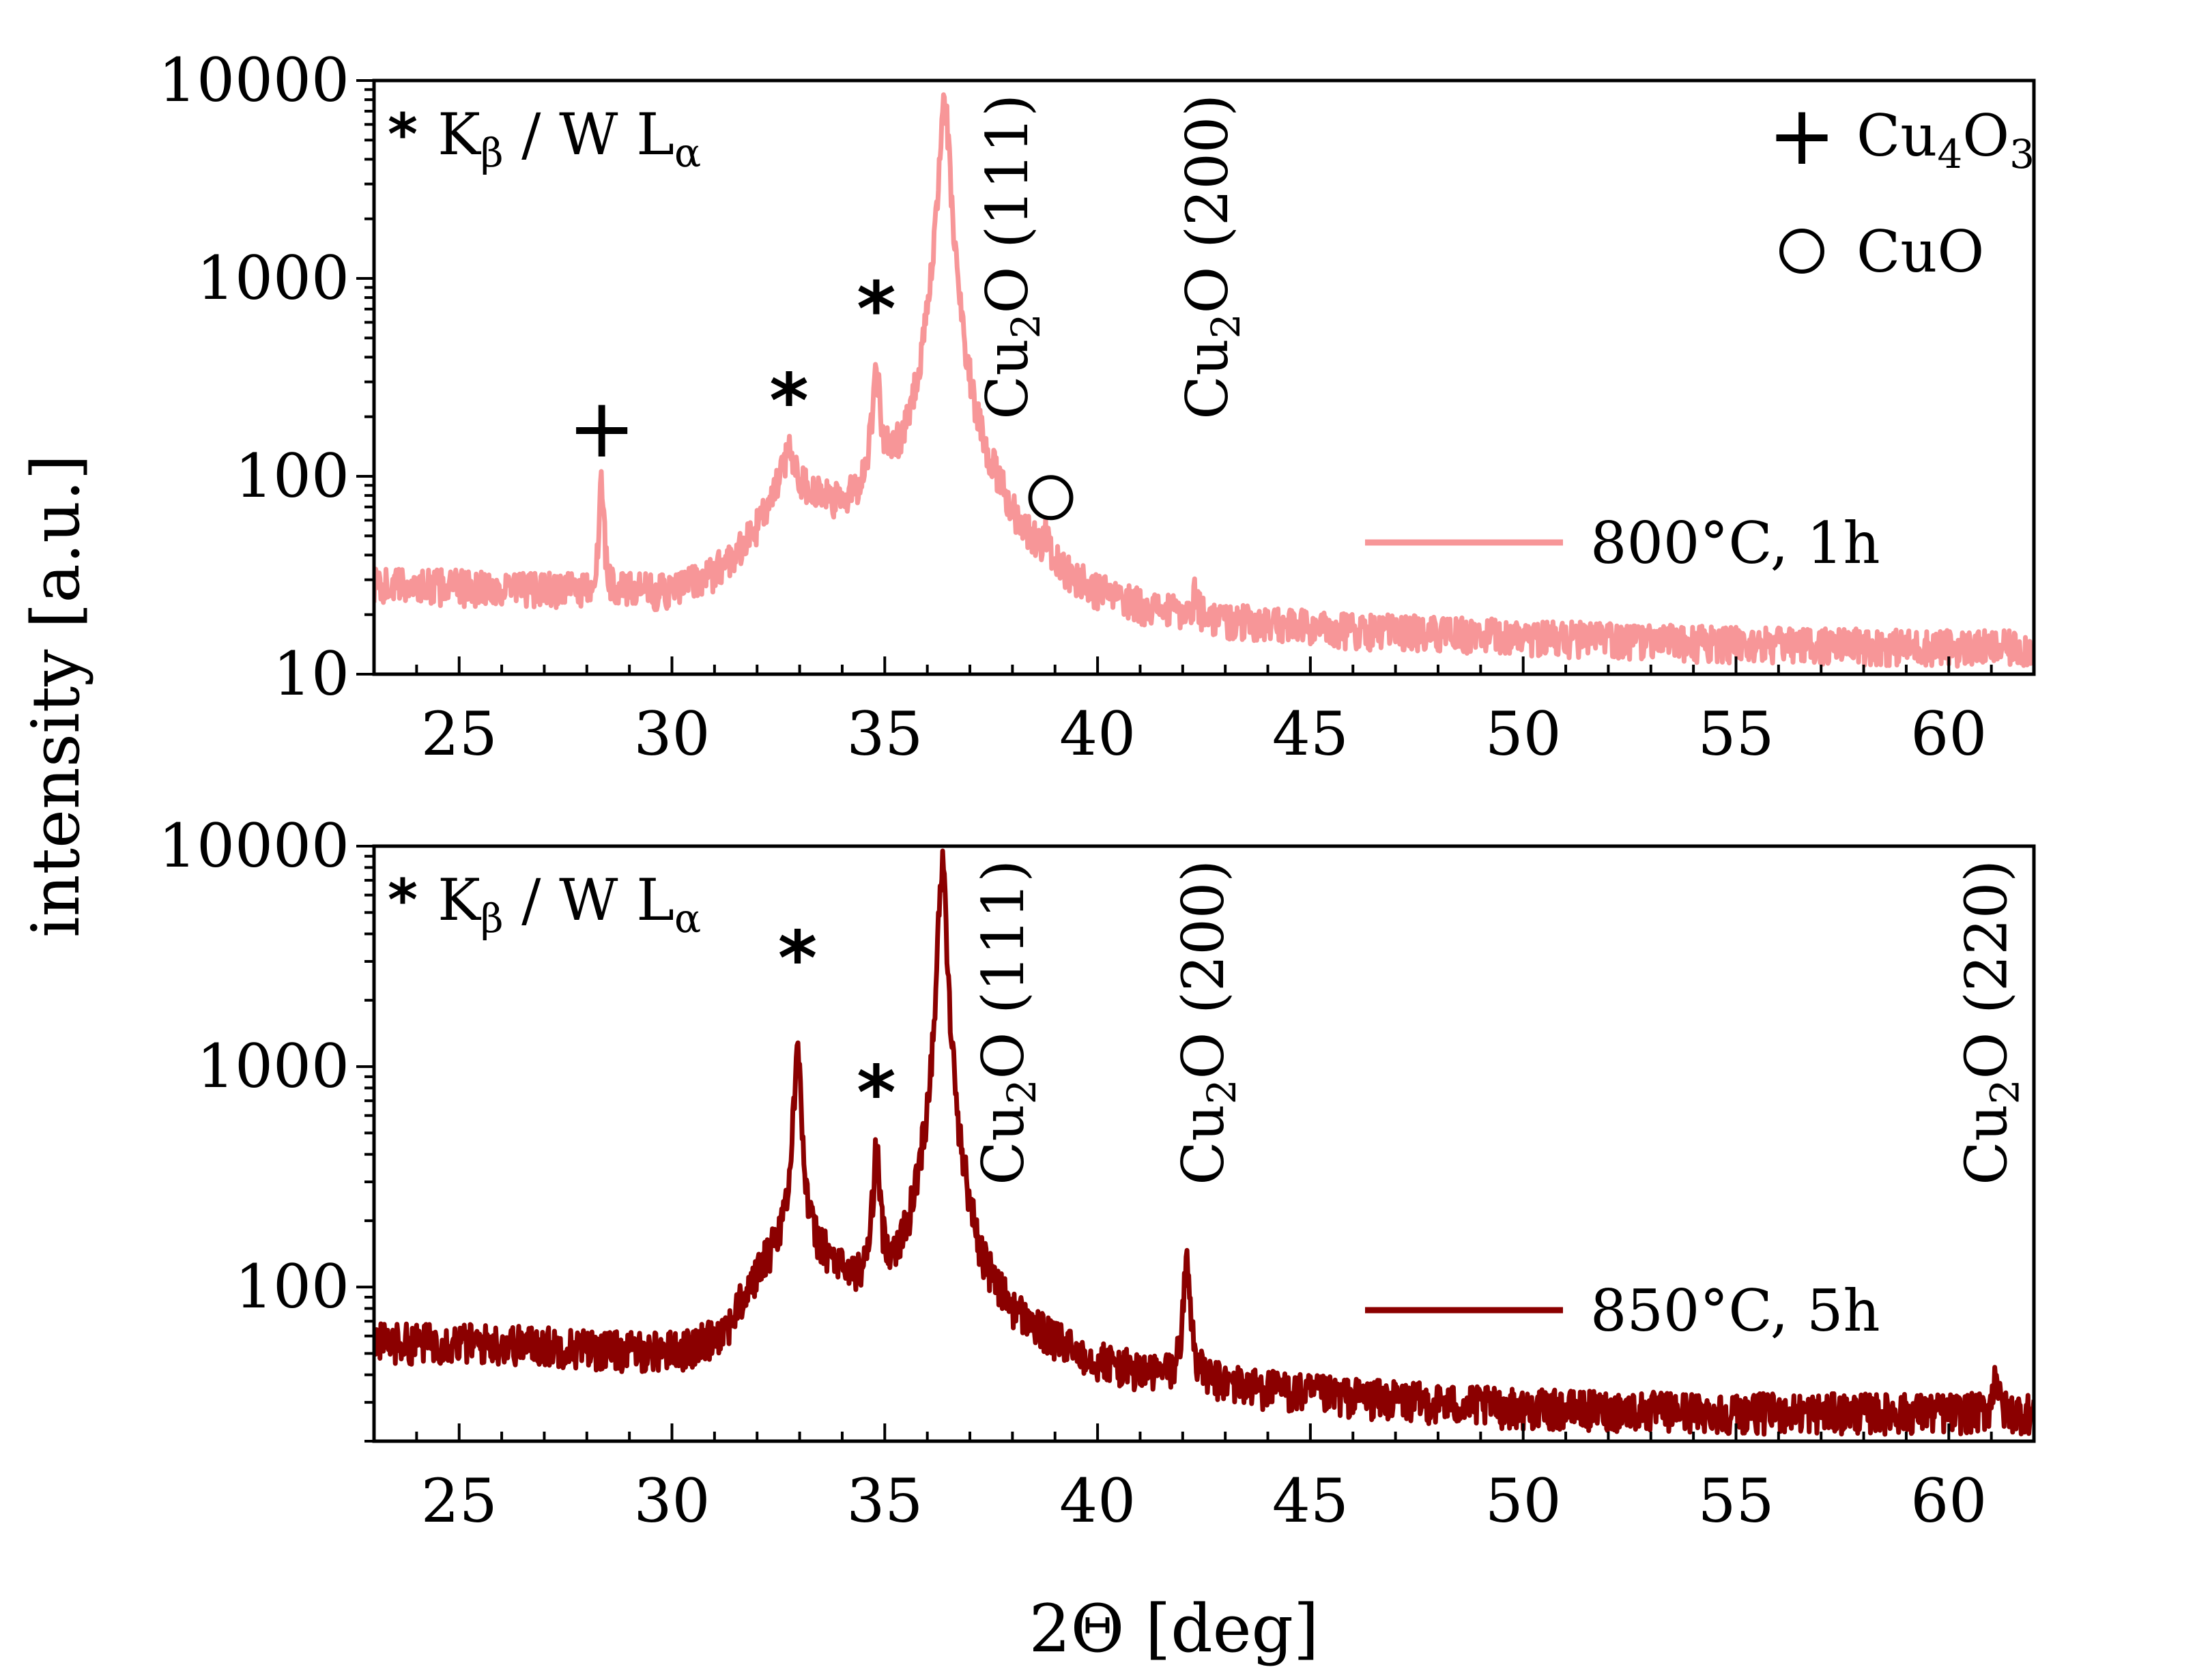 Image resolution: width=2195 pixels, height=1680 pixels. What do you see at coordinates (56, 696) in the screenshot?
I see `y-axis-title: intensity [a.u.]` at bounding box center [56, 696].